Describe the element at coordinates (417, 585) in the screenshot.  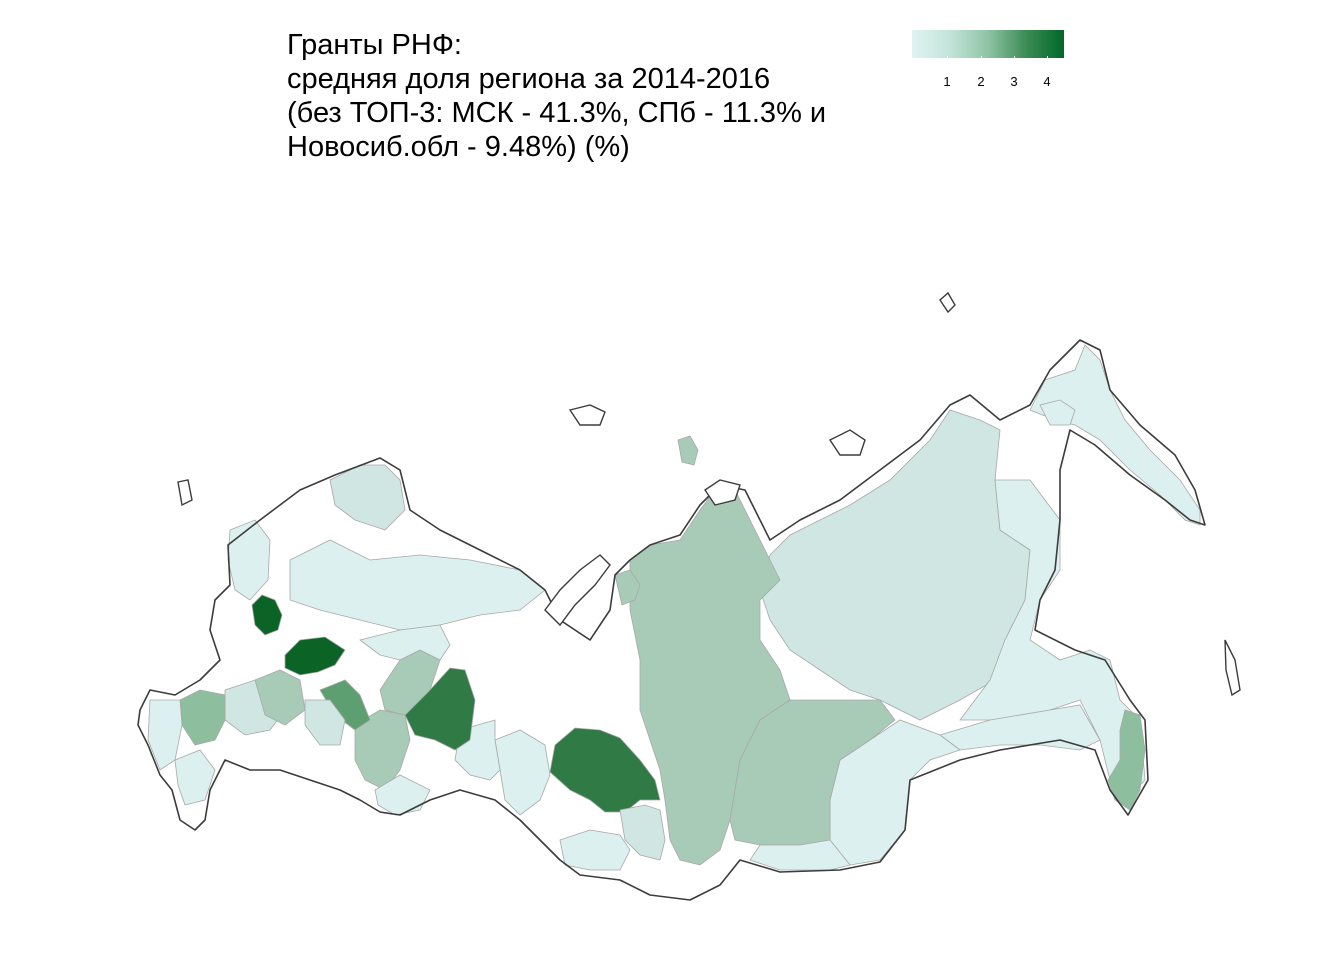
I see `region-arkhangelsk` at that location.